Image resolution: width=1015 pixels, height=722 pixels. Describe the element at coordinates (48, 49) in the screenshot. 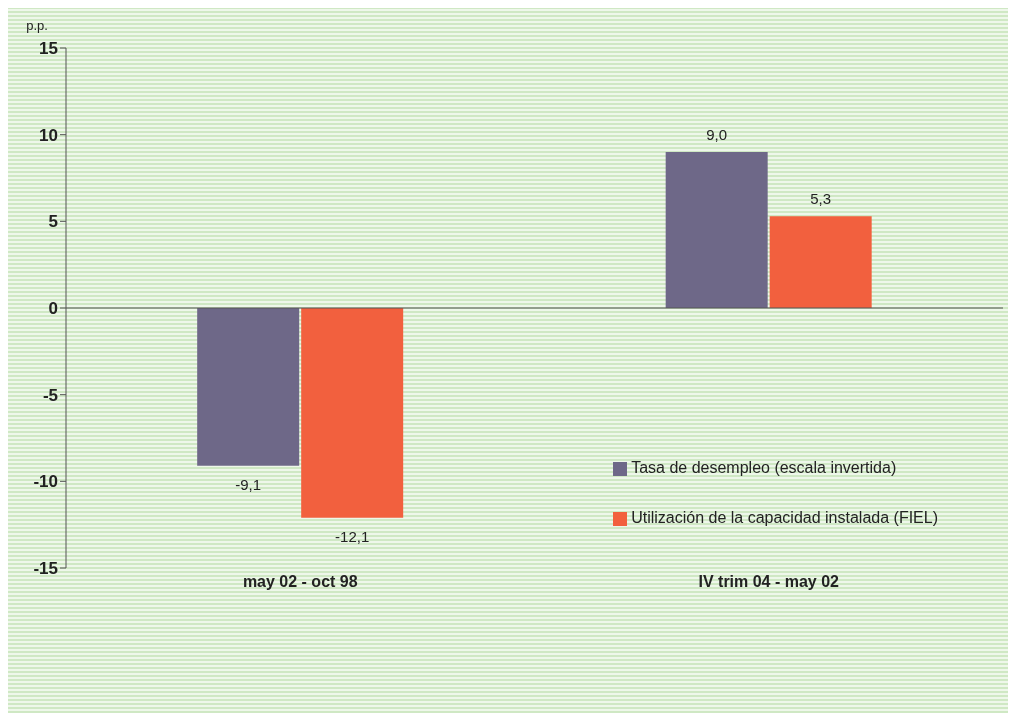

I see `y-tick-label: 15` at that location.